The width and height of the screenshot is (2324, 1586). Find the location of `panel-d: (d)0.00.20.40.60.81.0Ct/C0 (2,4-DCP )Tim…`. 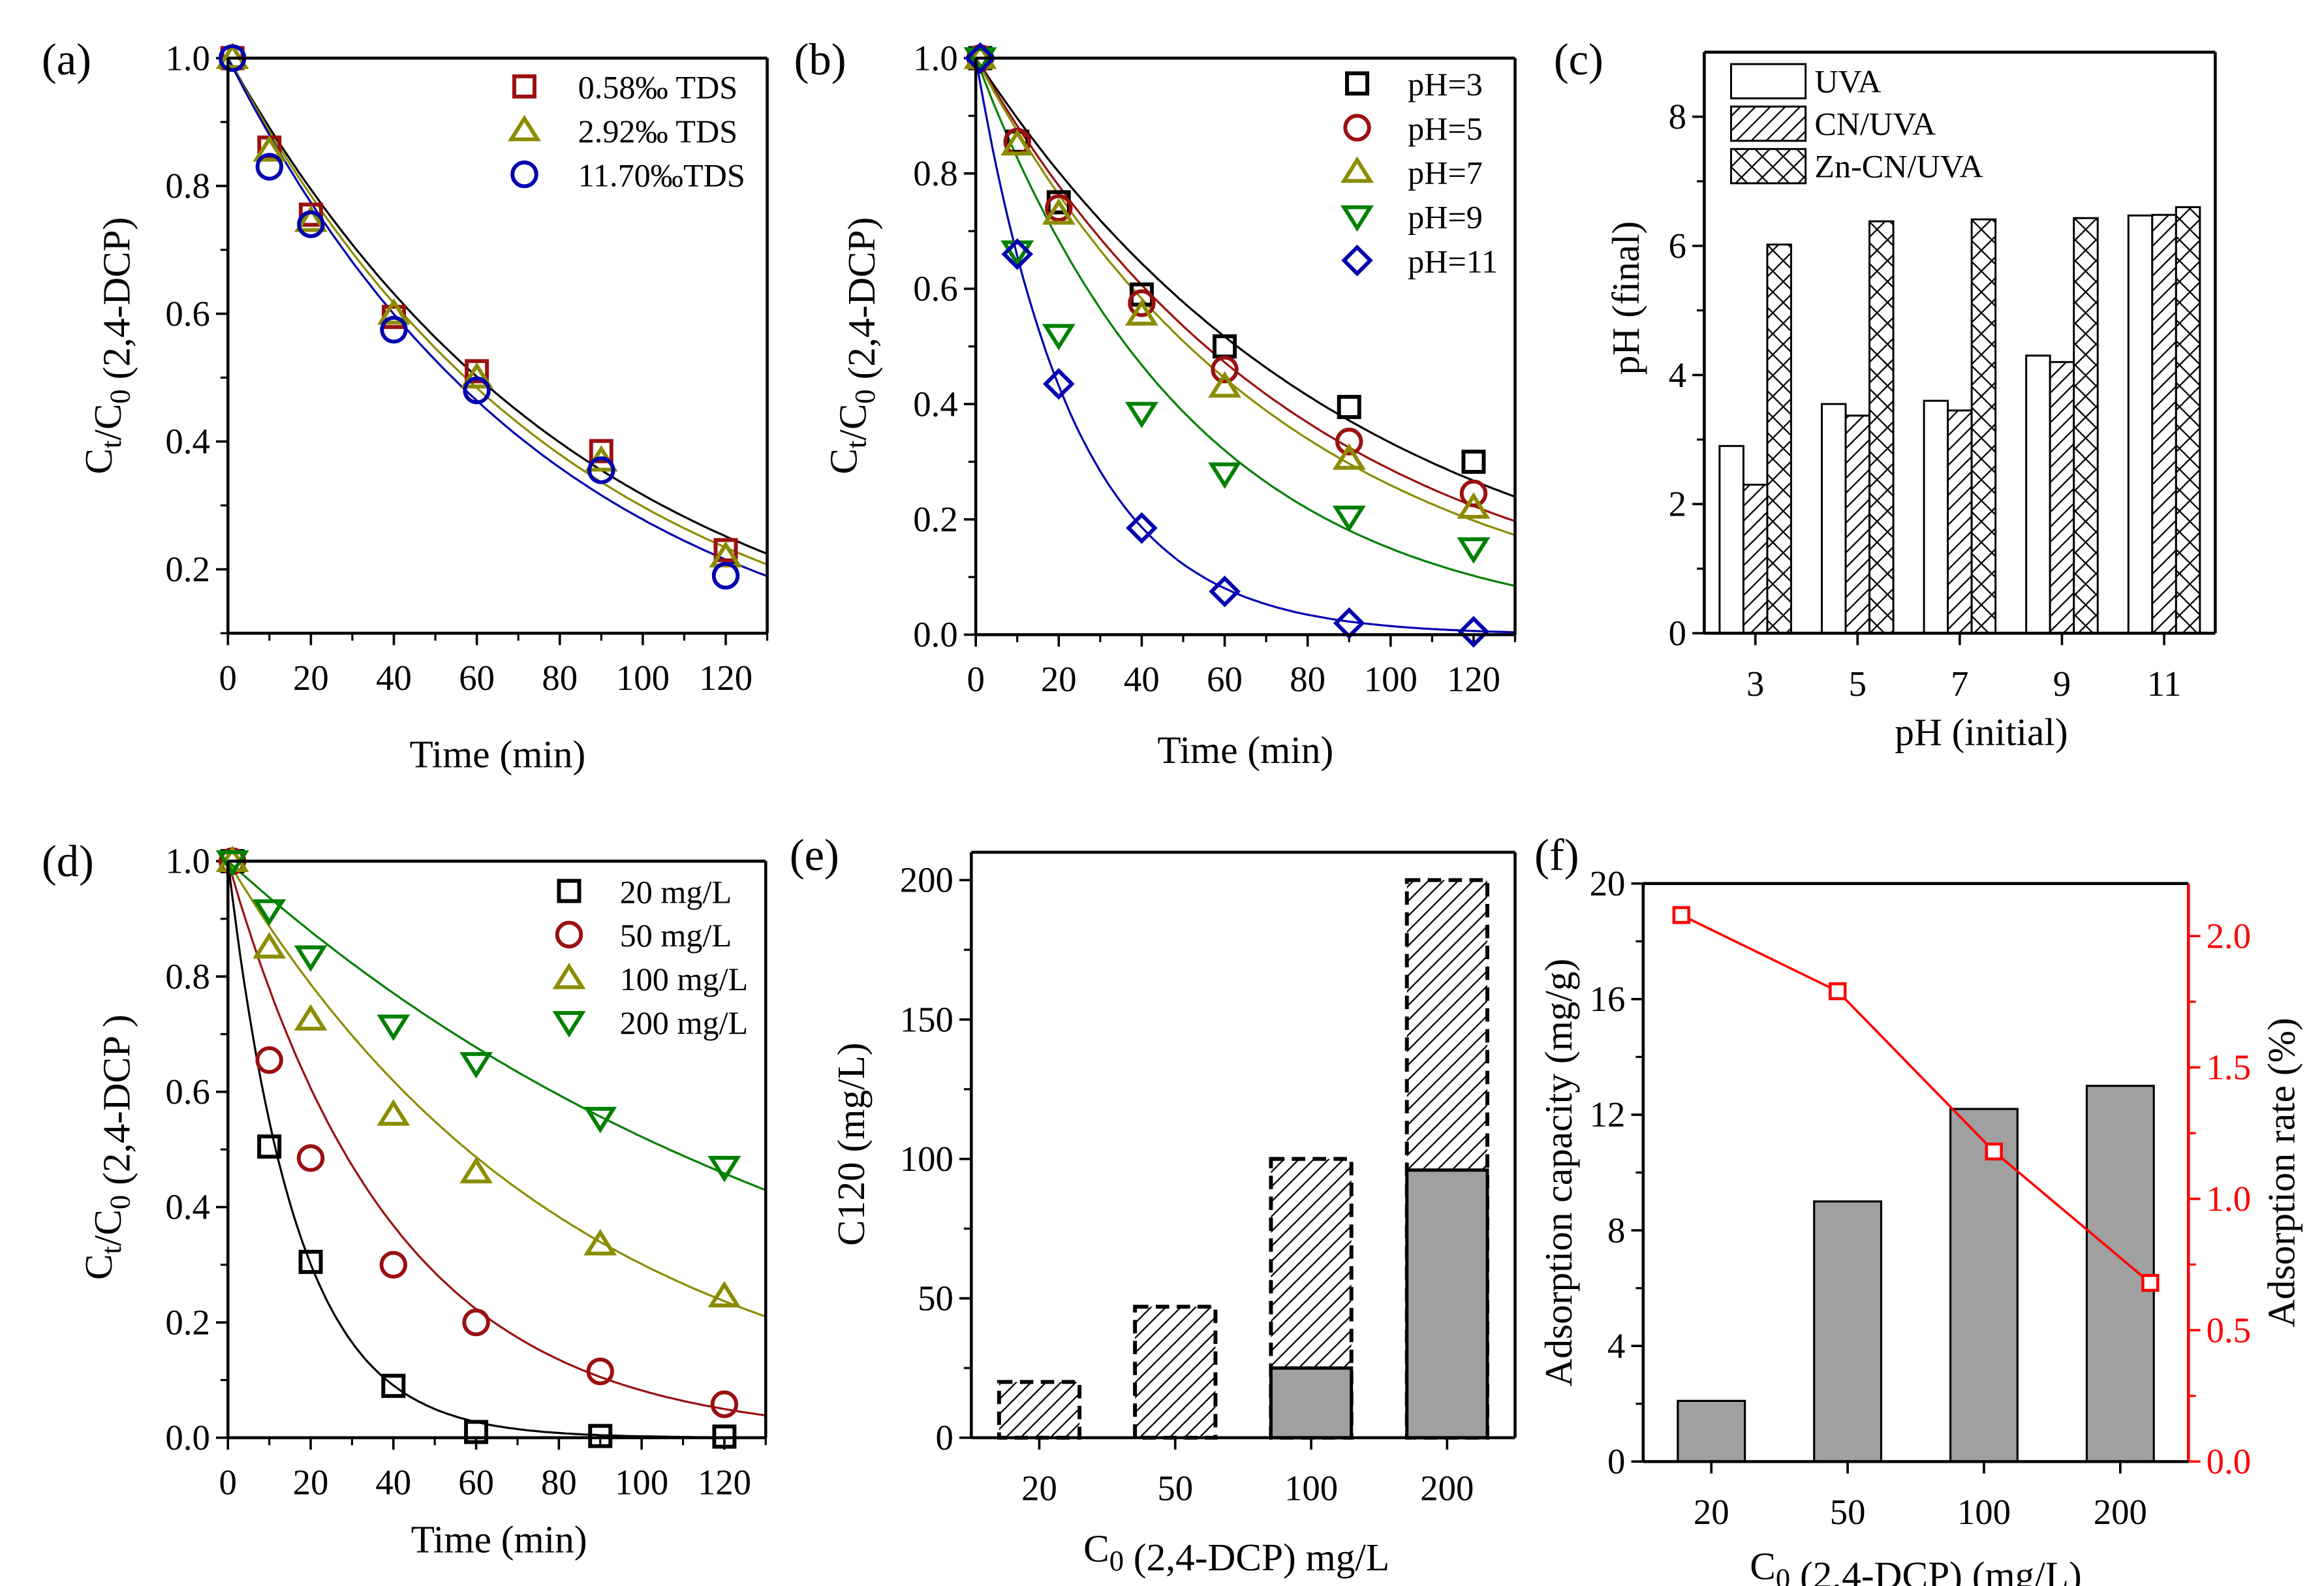

panel-d: (d)0.00.20.40.60.81.0Ct/C0 (2,4-DCP )Tim… is located at coordinates (404, 1198).